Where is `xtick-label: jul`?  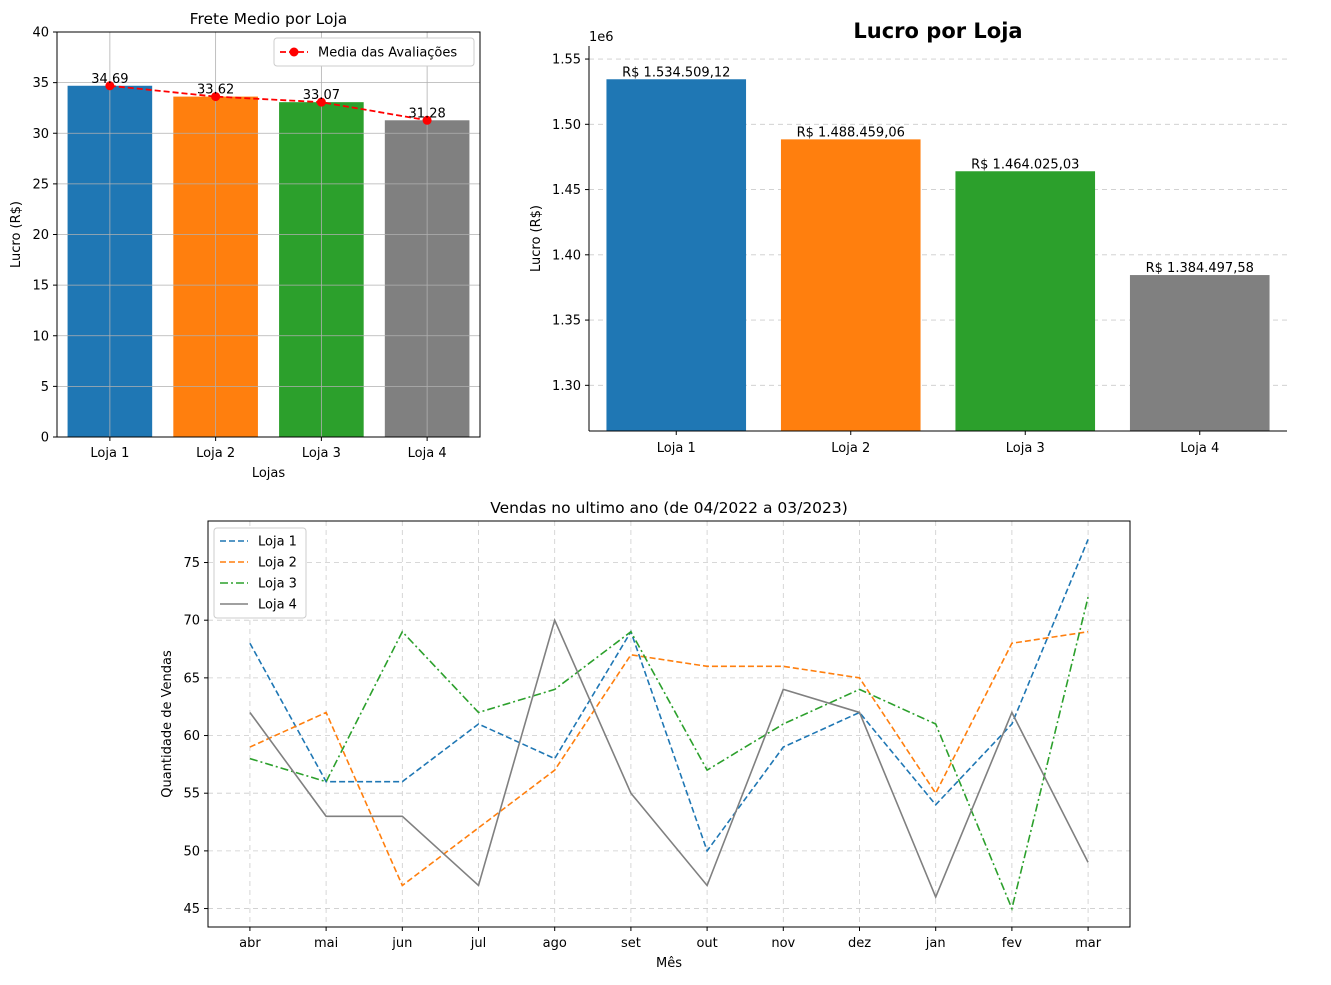 xtick-label: jul is located at coordinates (478, 943).